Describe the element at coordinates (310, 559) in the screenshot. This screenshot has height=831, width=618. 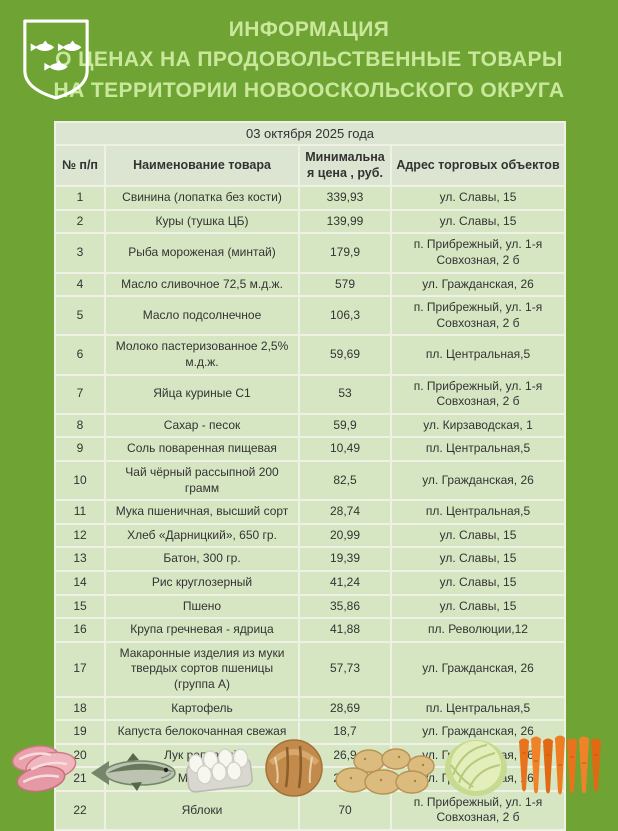
I see `table-row: 13 Батон, 300 гр. 19,39 ул. Славы, 15` at that location.